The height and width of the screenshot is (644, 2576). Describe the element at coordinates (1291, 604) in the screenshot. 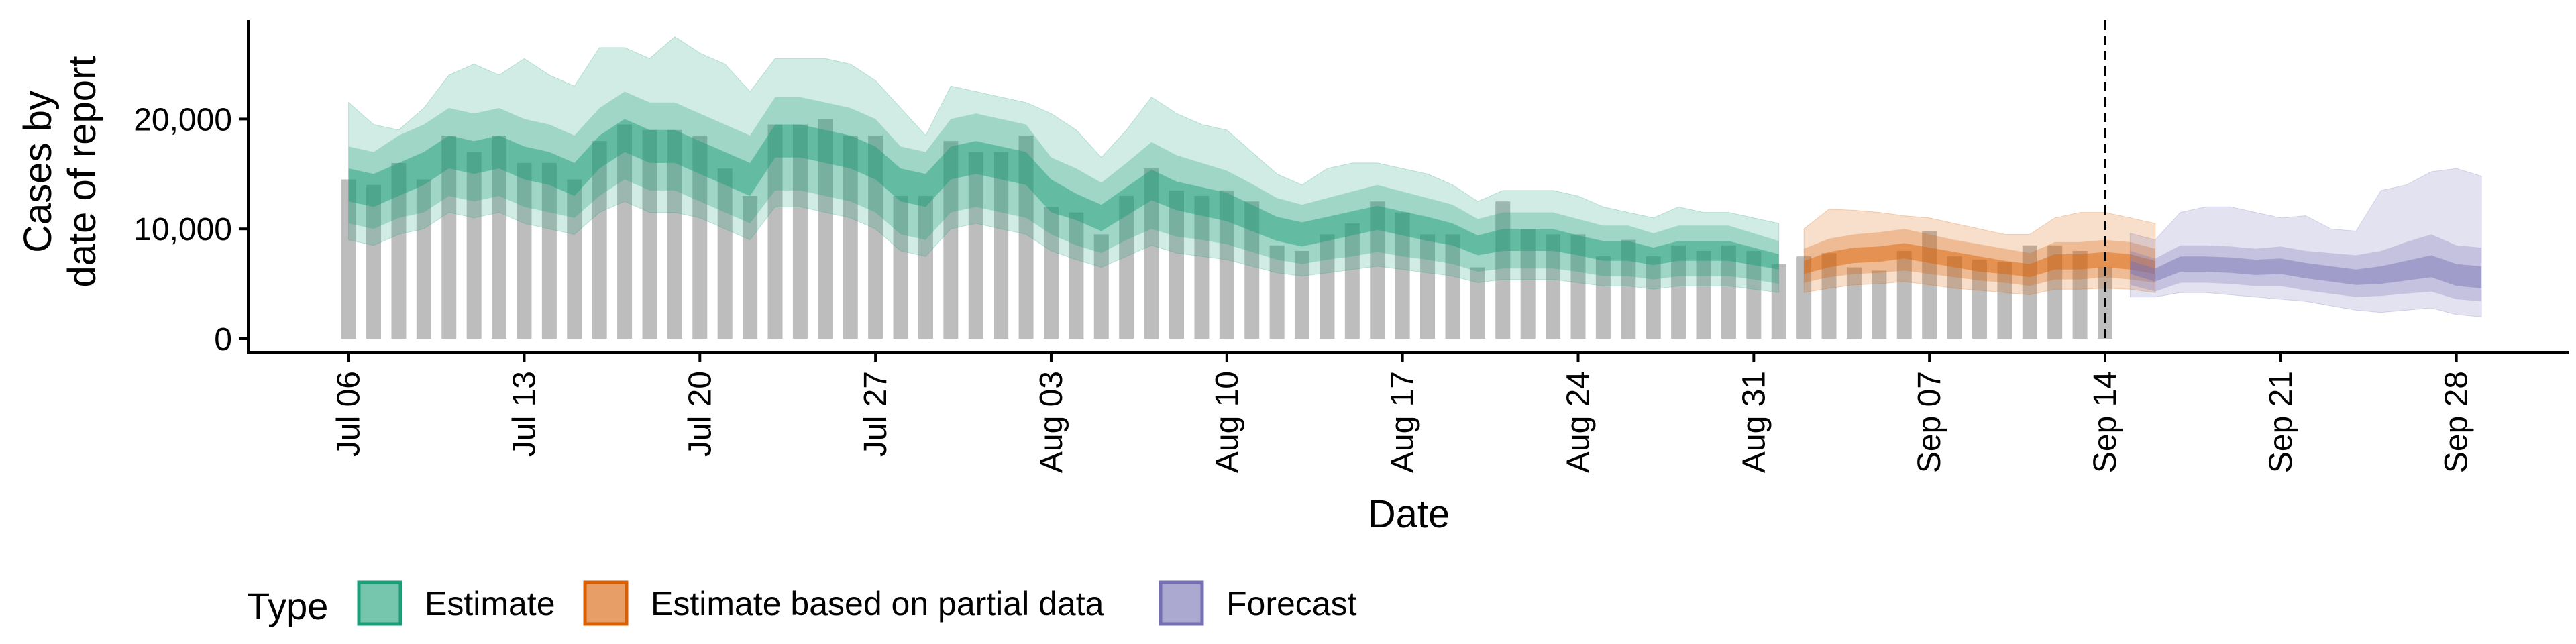

I see `legend-label: Forecast` at that location.